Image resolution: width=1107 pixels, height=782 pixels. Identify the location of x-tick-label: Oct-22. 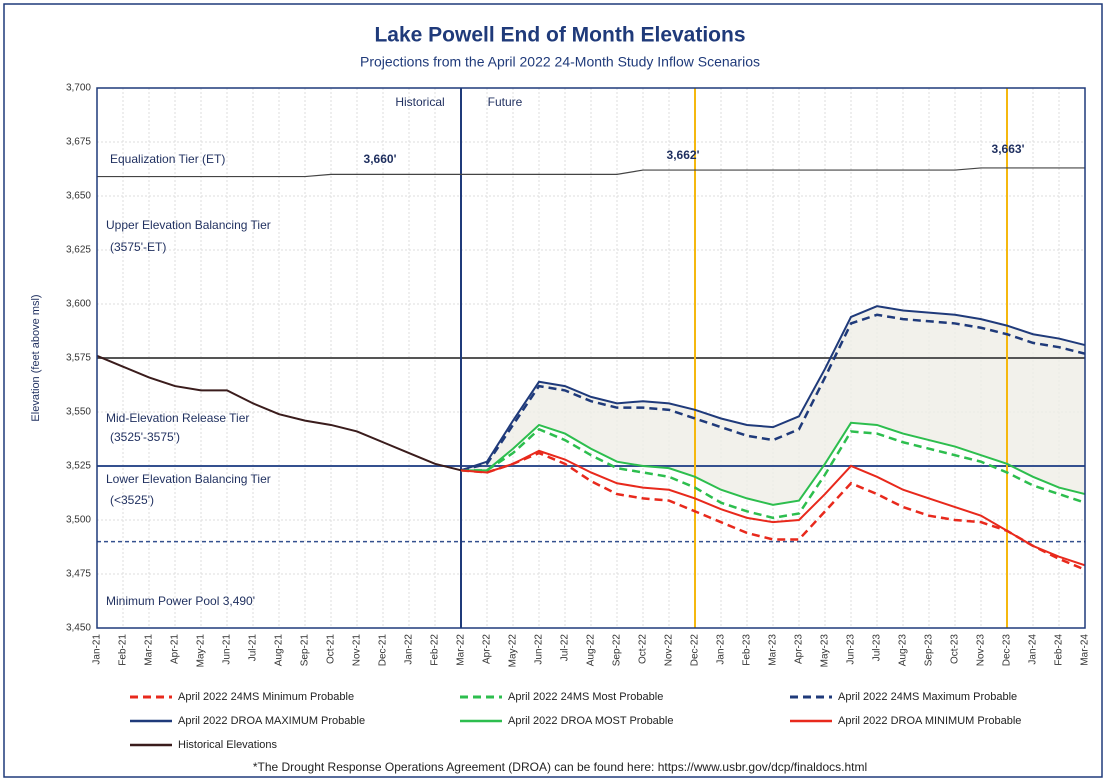
(643, 649).